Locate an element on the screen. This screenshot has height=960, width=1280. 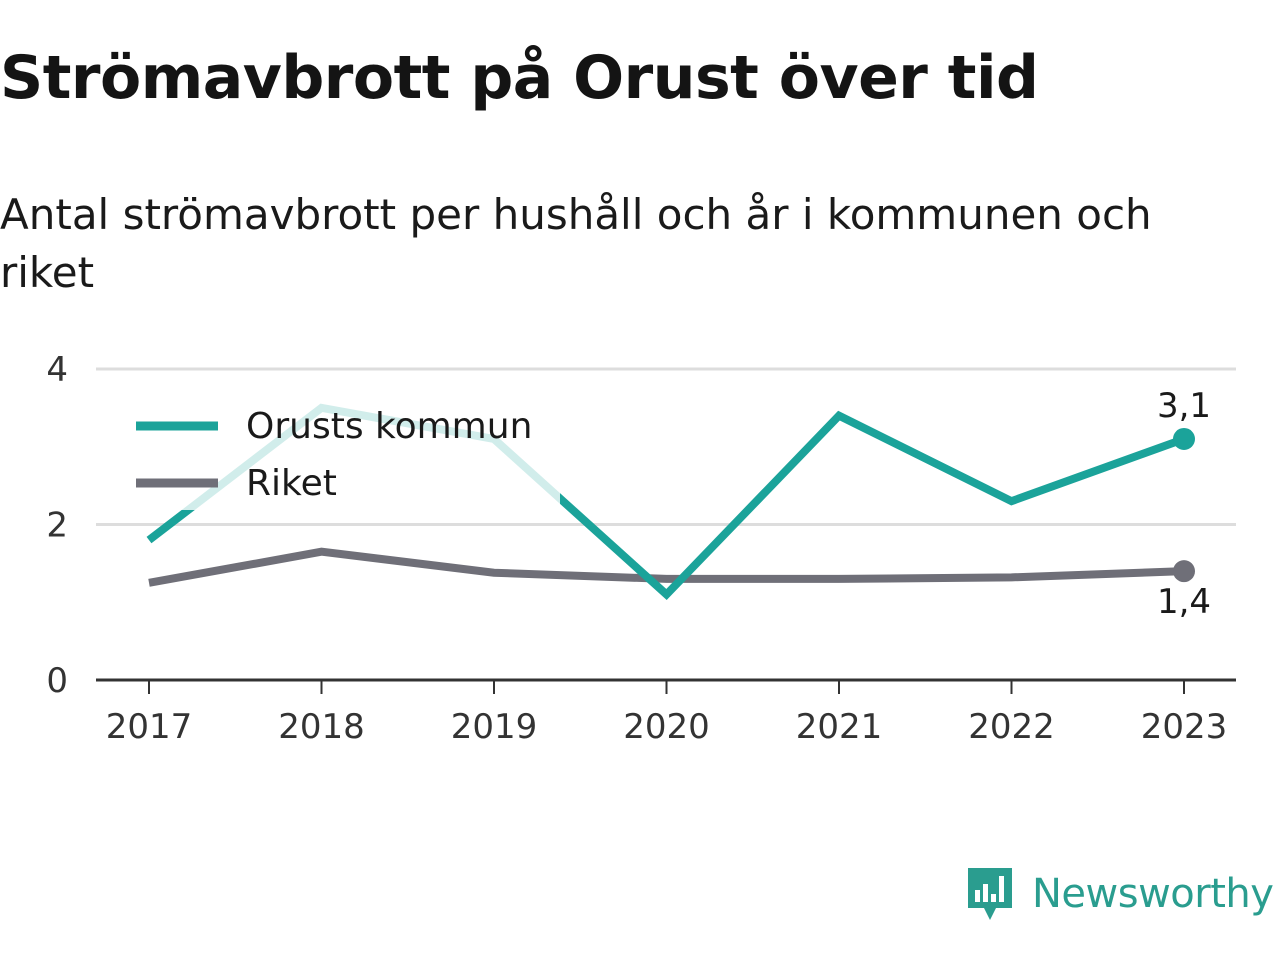
x-tick-label: 2023 is located at coordinates (1184, 727).